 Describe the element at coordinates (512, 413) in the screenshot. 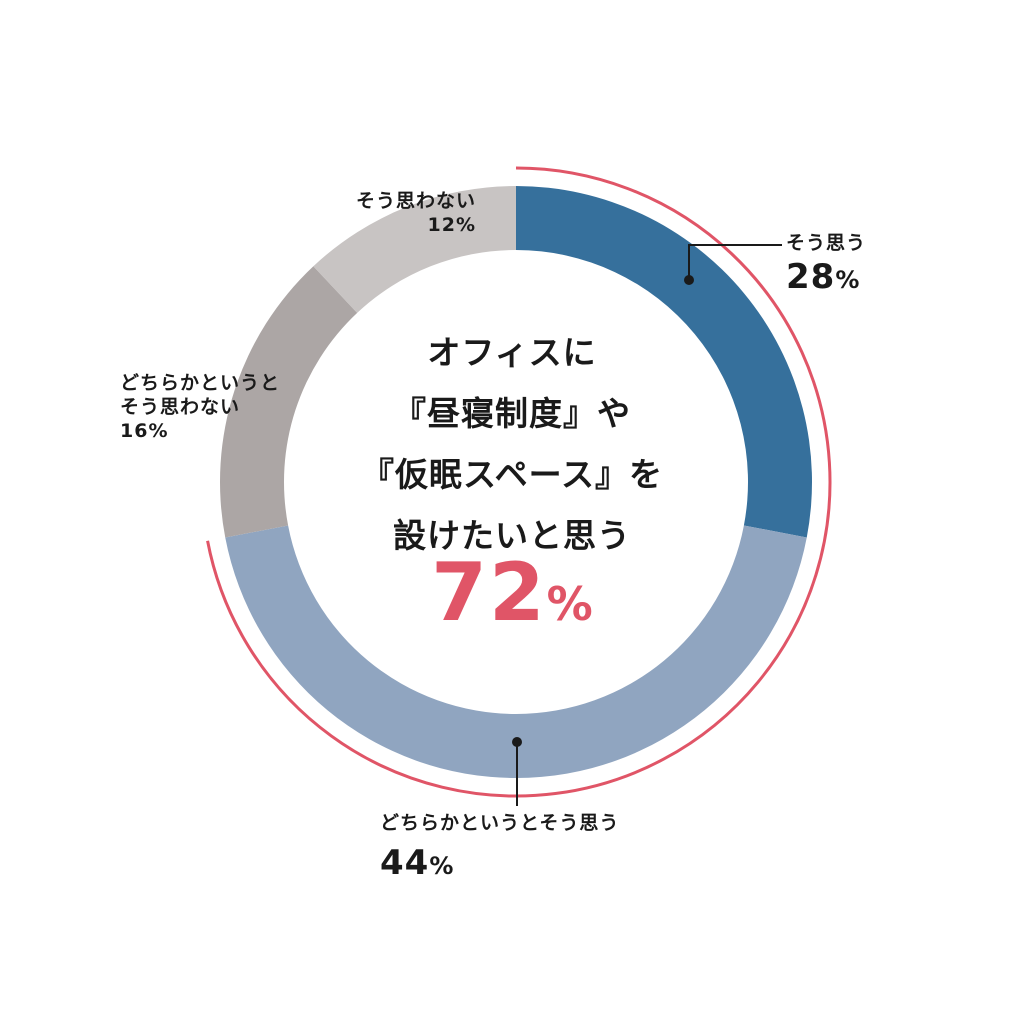

I see `title-line-2: 『昼寝制度』や` at that location.